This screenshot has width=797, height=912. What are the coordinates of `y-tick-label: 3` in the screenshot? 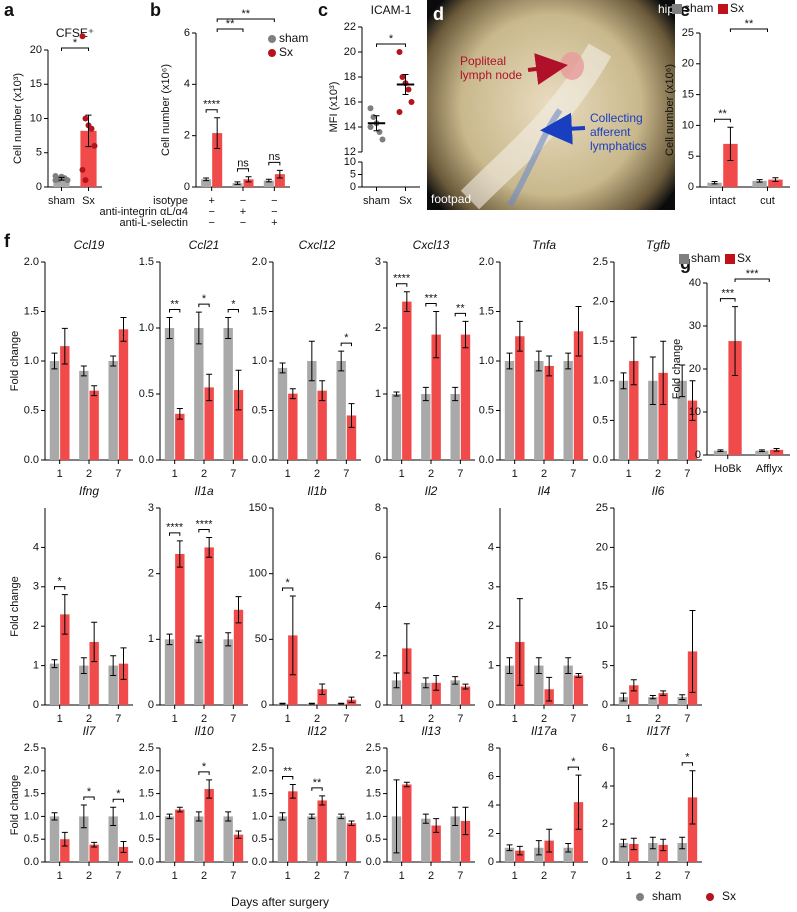 It's located at (491, 587).